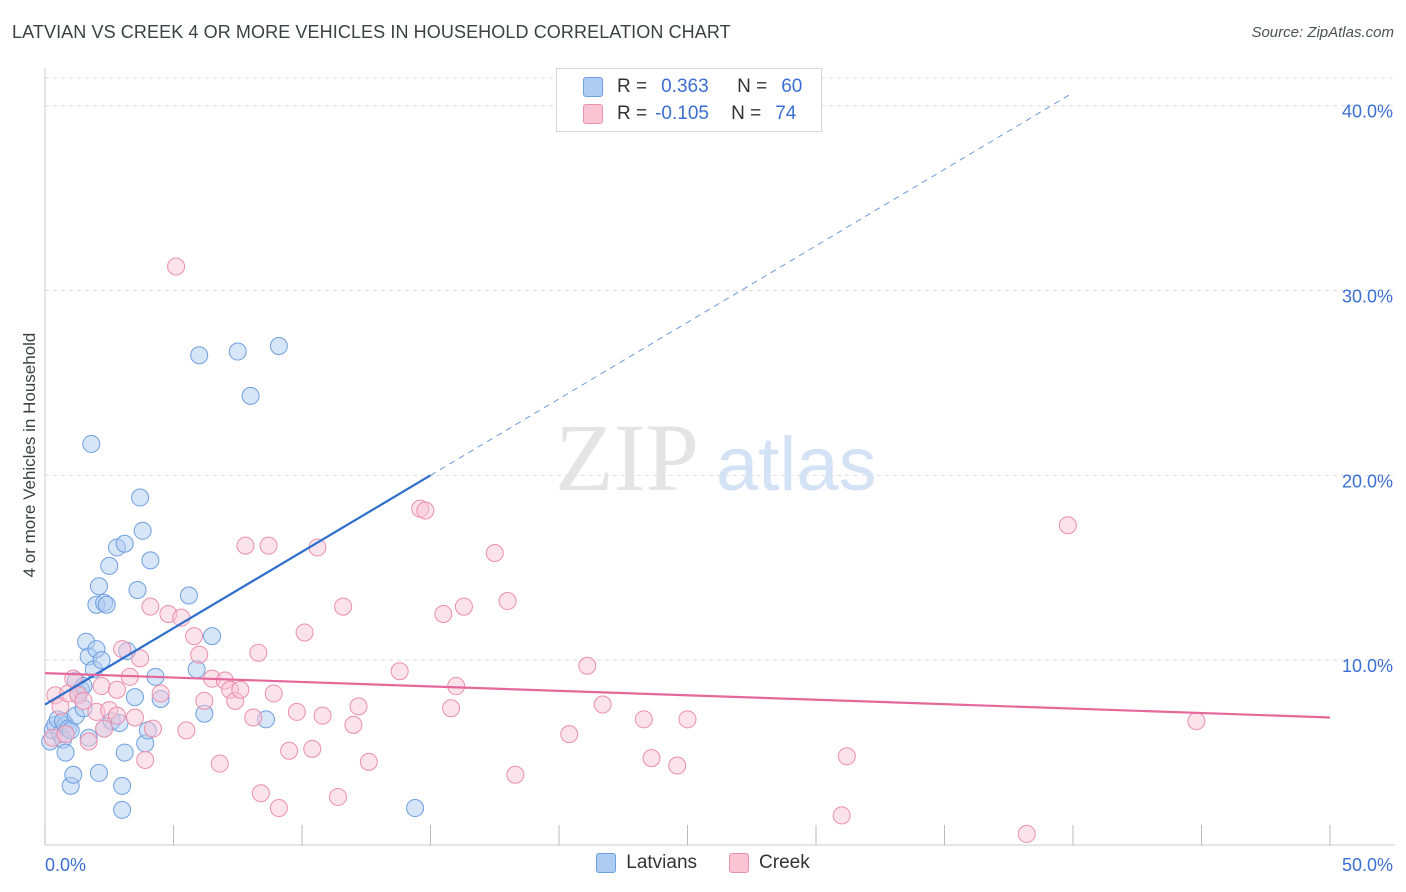 The image size is (1406, 892). What do you see at coordinates (627, 457) in the screenshot?
I see `watermark-zip: ZIP` at bounding box center [627, 457].